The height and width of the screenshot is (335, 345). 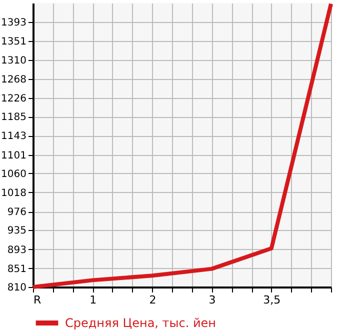 What do you see at coordinates (13, 156) in the screenshot?
I see `y-tick-label: 1101` at bounding box center [13, 156].